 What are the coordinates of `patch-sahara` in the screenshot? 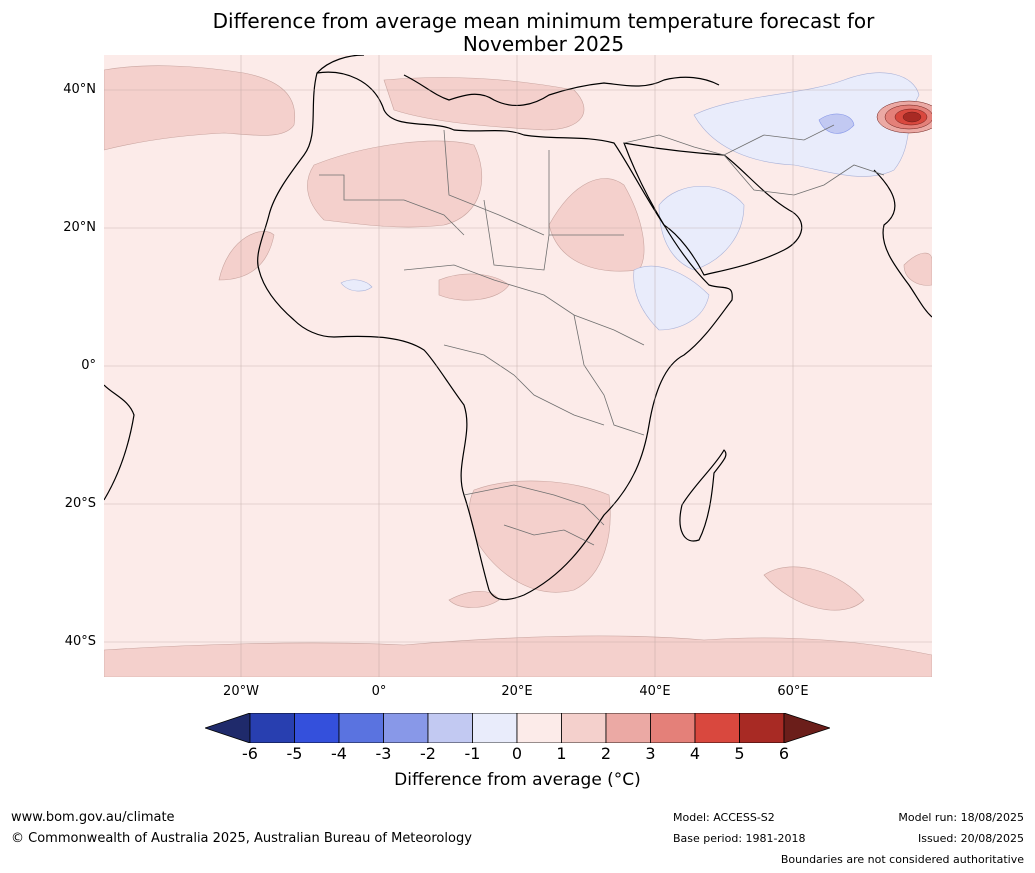 It's located at (395, 184).